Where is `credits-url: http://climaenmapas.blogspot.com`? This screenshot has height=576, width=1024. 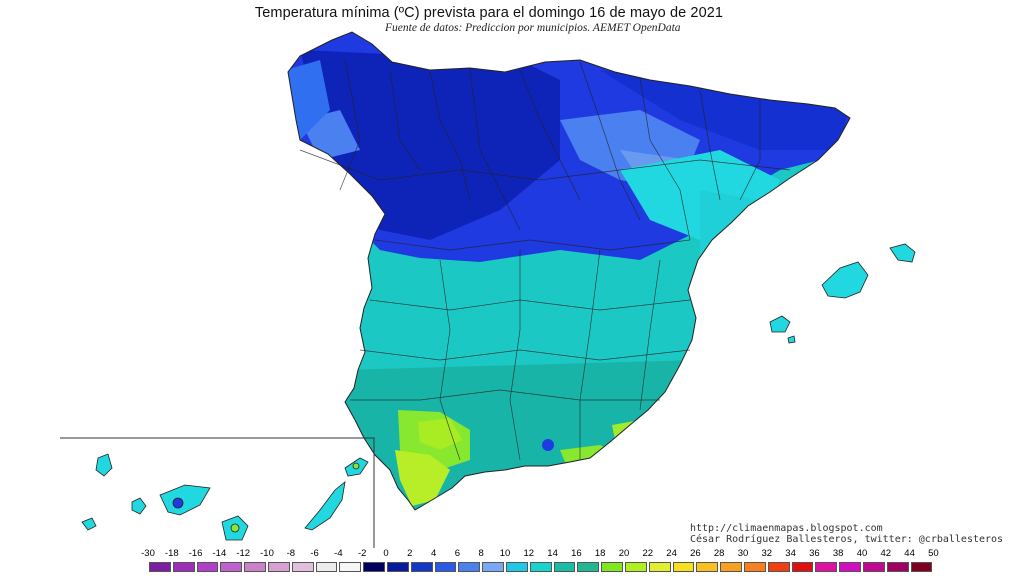 credits-url: http://climaenmapas.blogspot.com is located at coordinates (786, 528).